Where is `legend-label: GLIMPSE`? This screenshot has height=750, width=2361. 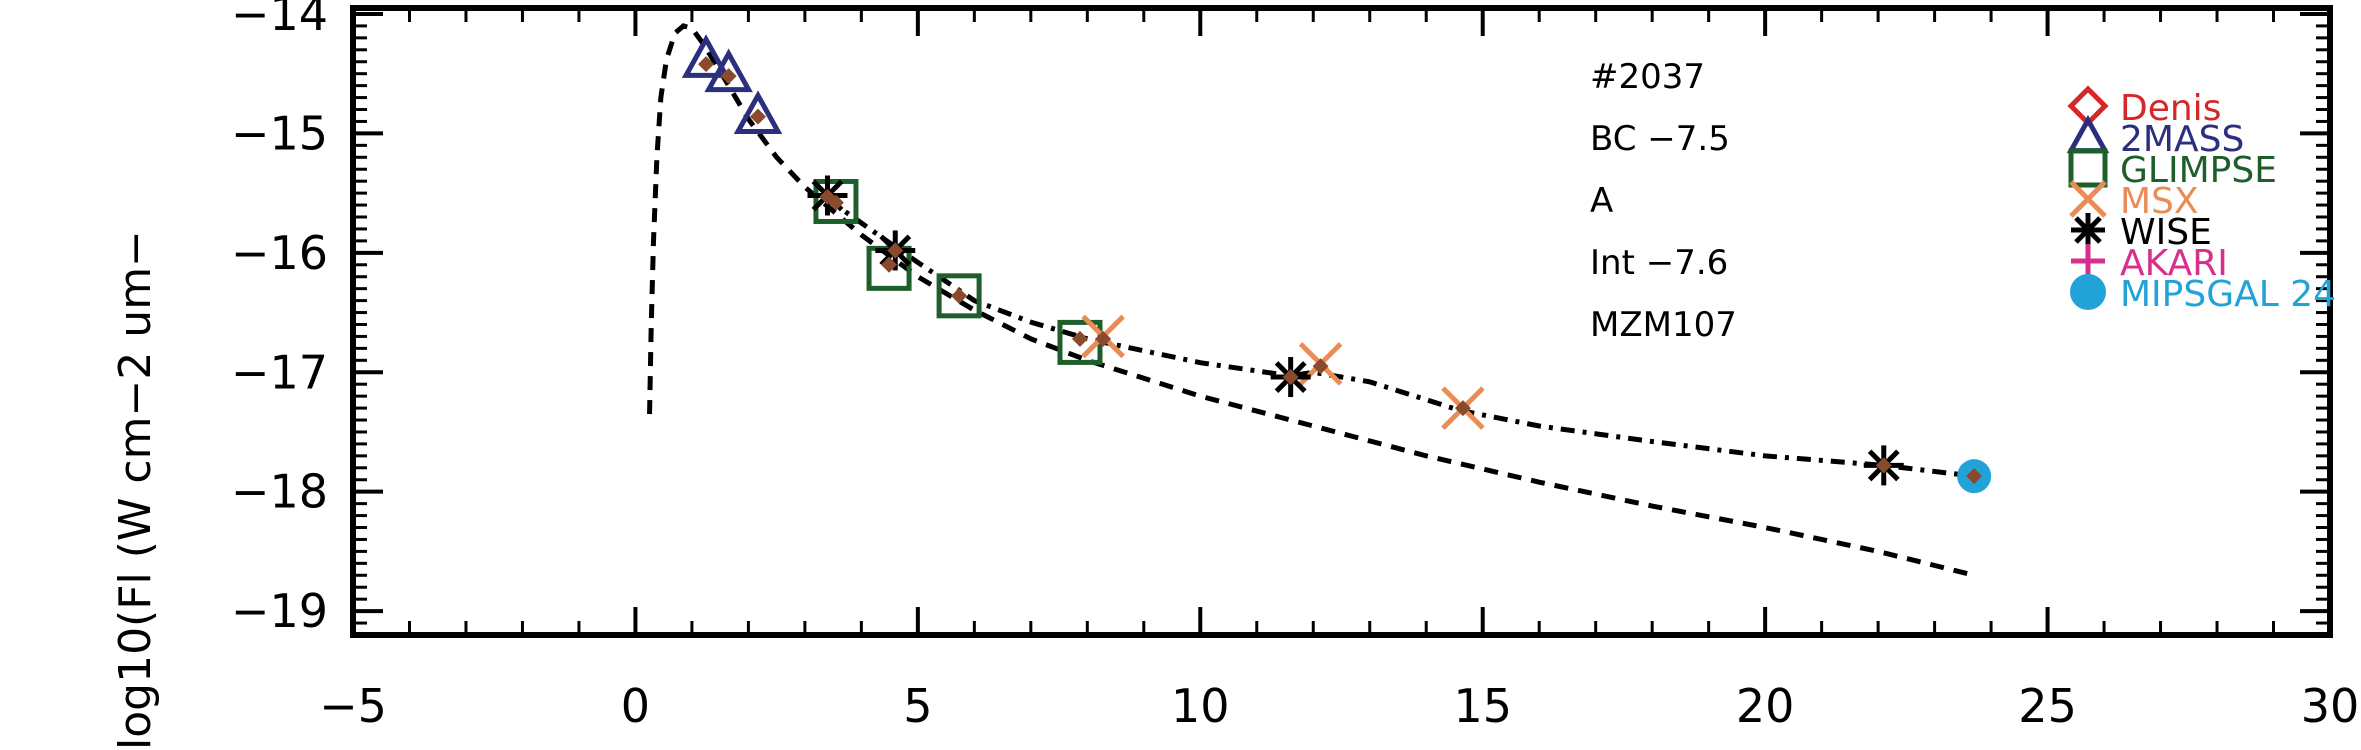
legend-label: GLIMPSE is located at coordinates (2198, 170).